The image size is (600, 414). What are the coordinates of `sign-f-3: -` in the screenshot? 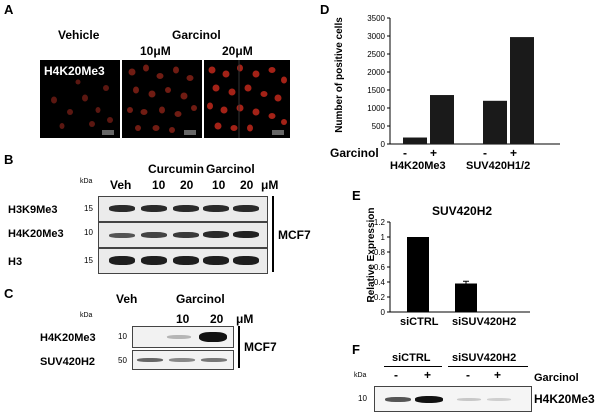 It's located at (468, 375).